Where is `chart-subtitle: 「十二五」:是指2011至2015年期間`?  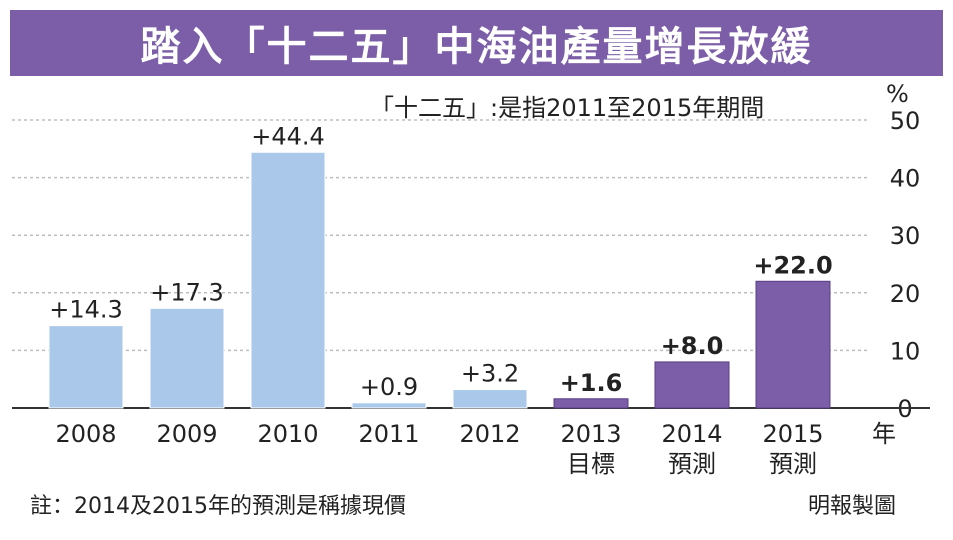 chart-subtitle: 「十二五」:是指2011至2015年期間 is located at coordinates (567, 108).